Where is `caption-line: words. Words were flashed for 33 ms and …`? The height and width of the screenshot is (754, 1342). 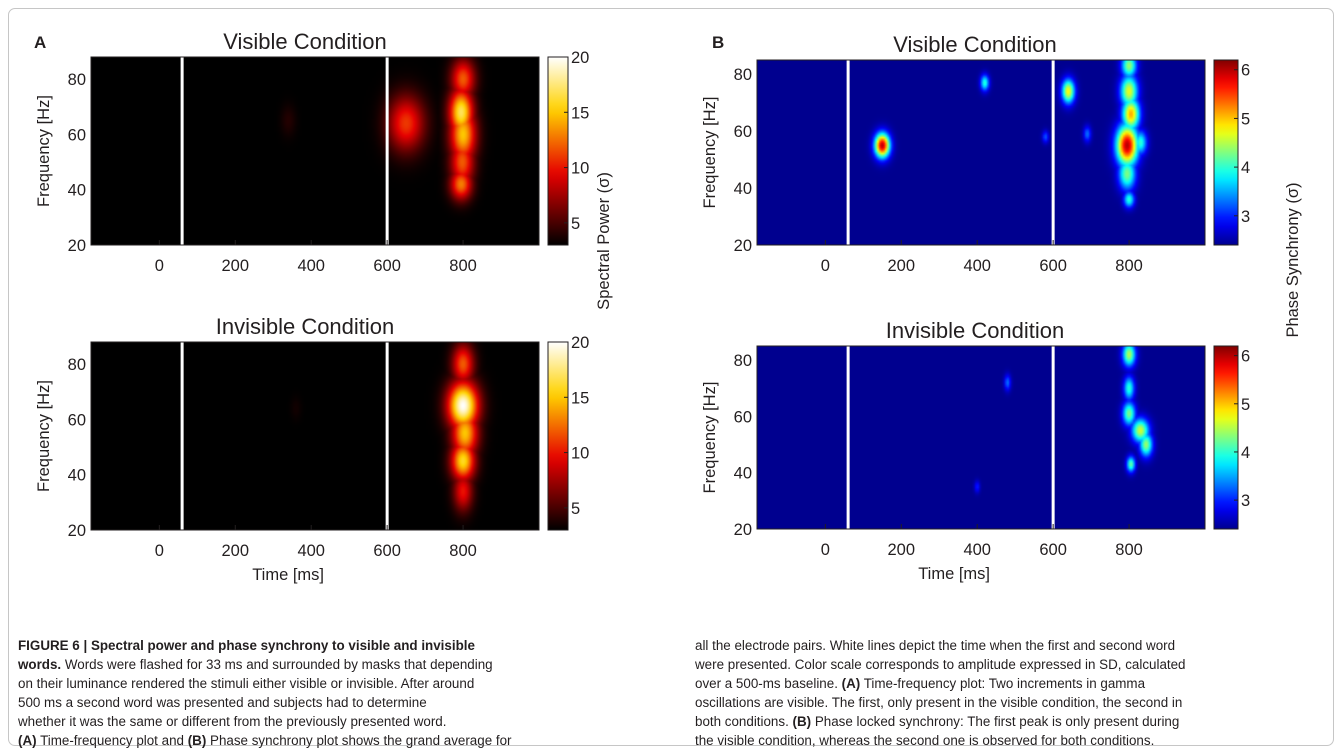
caption-line: words. Words were flashed for 33 ms and … is located at coordinates (328, 664).